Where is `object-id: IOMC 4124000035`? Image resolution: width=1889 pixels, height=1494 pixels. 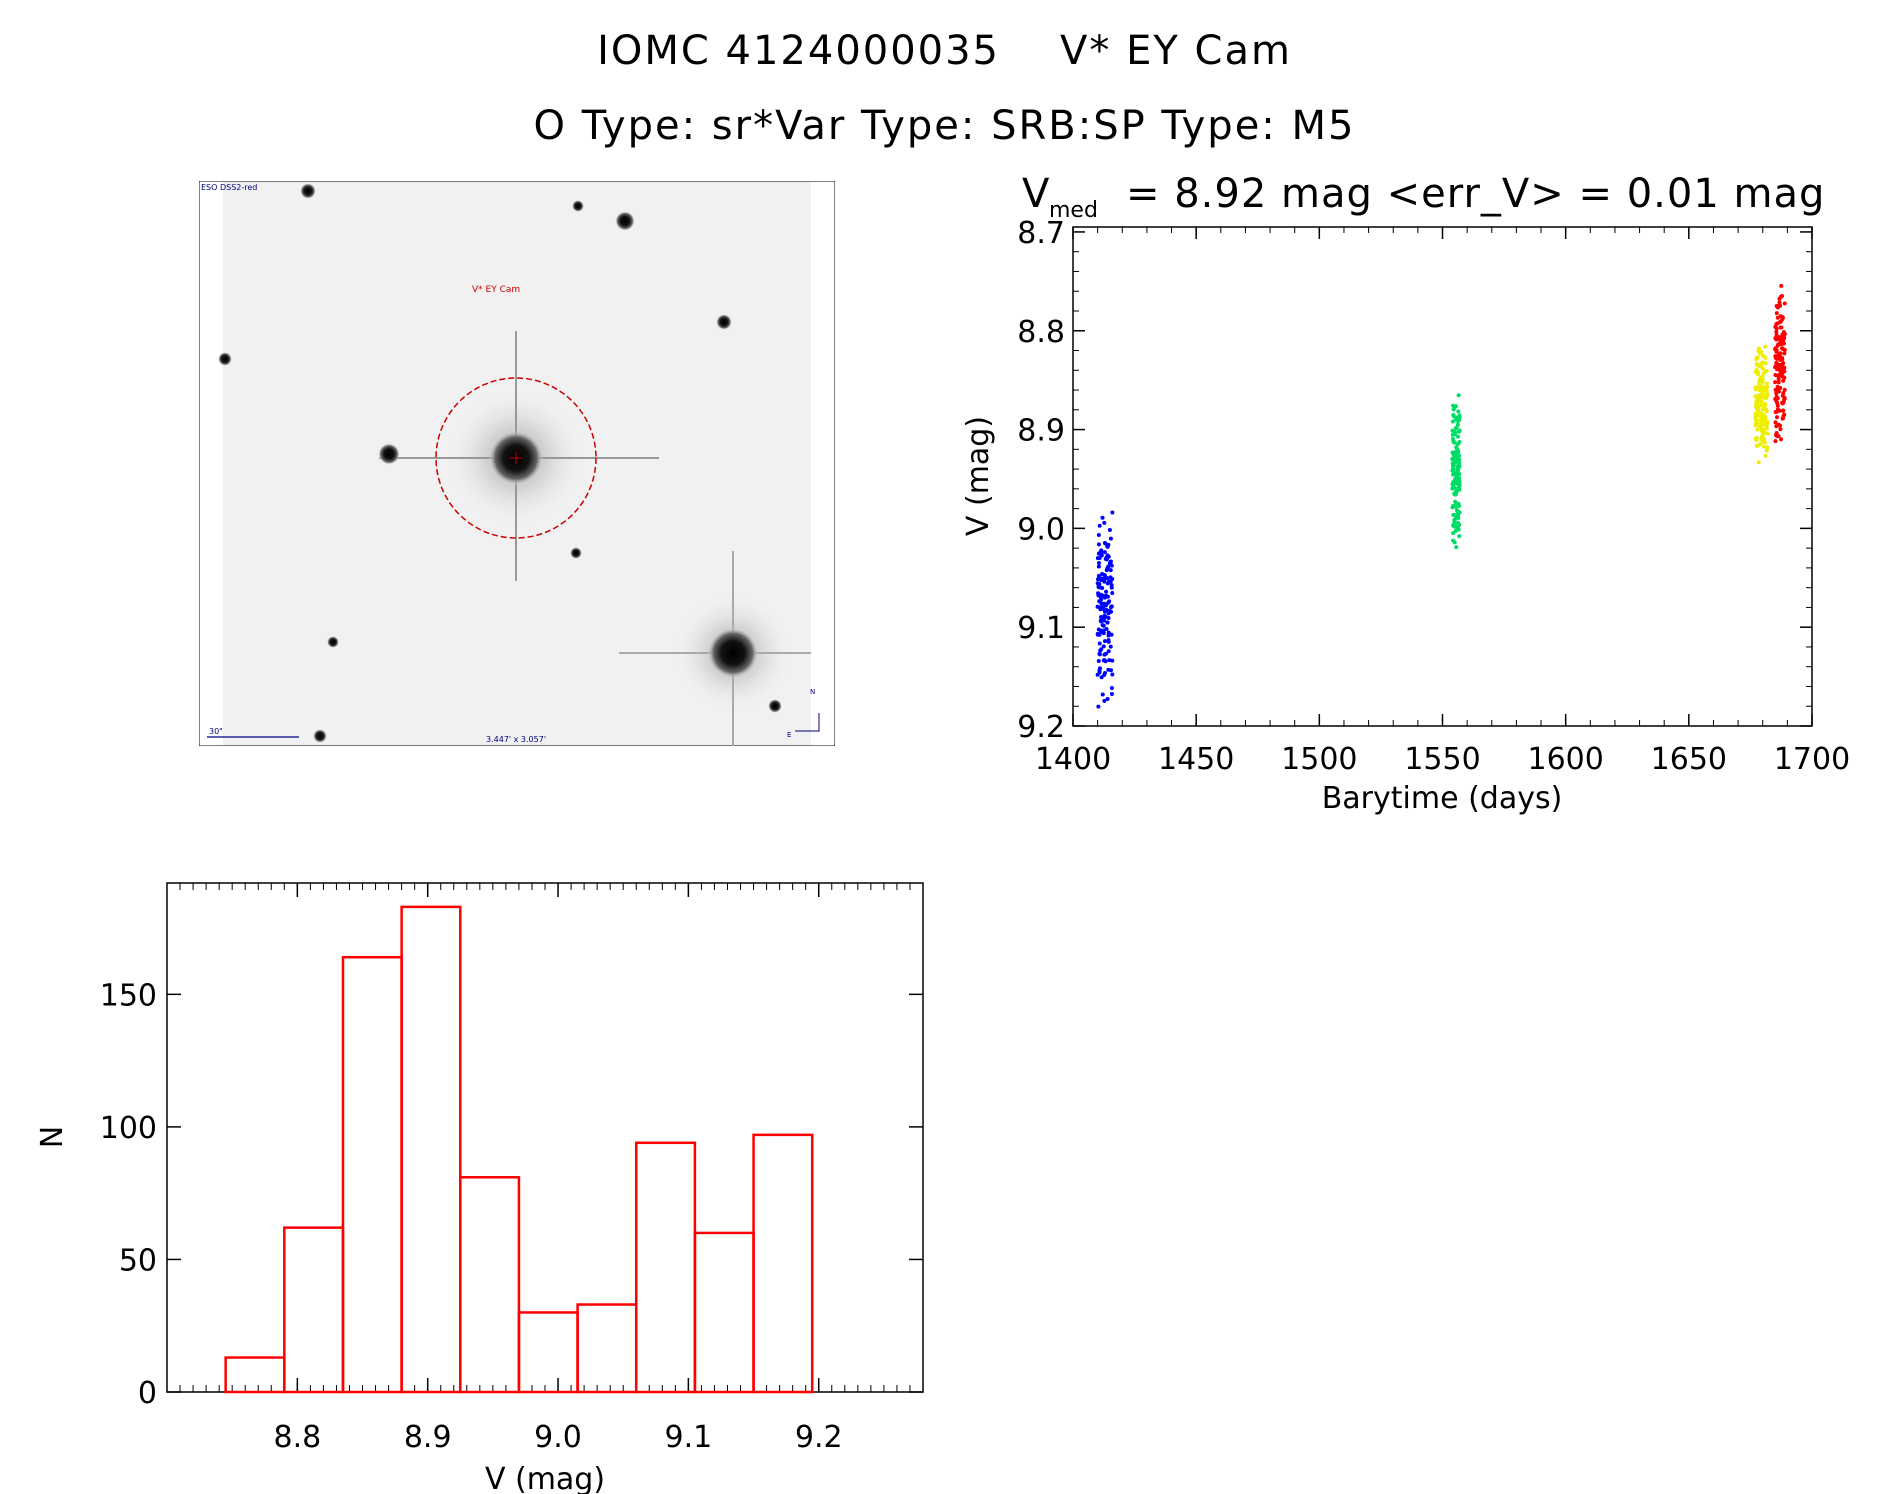 object-id: IOMC 4124000035 is located at coordinates (799, 51).